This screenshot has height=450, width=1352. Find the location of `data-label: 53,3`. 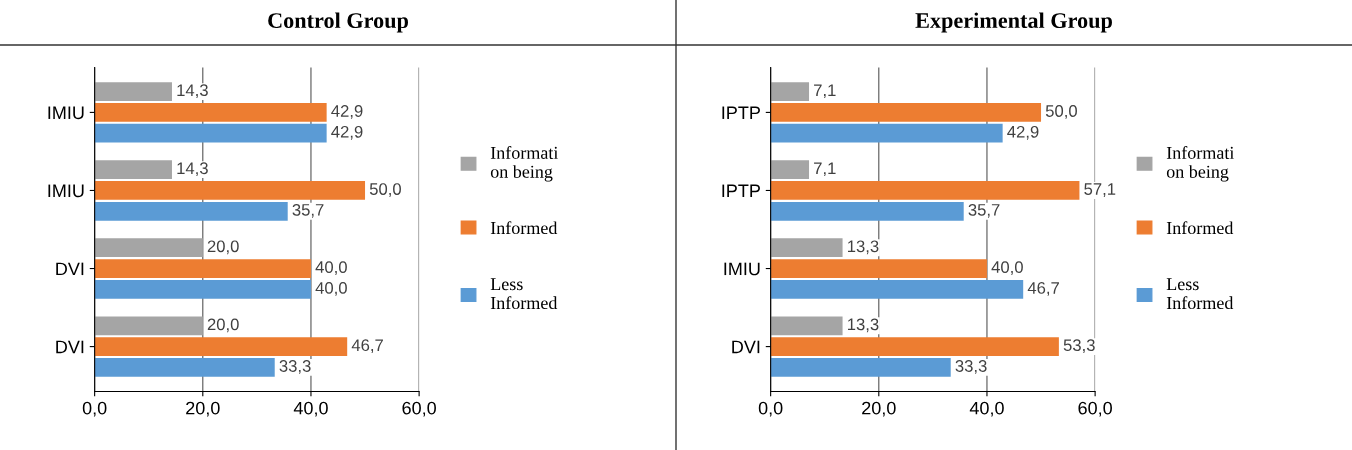

data-label: 53,3 is located at coordinates (1079, 346).